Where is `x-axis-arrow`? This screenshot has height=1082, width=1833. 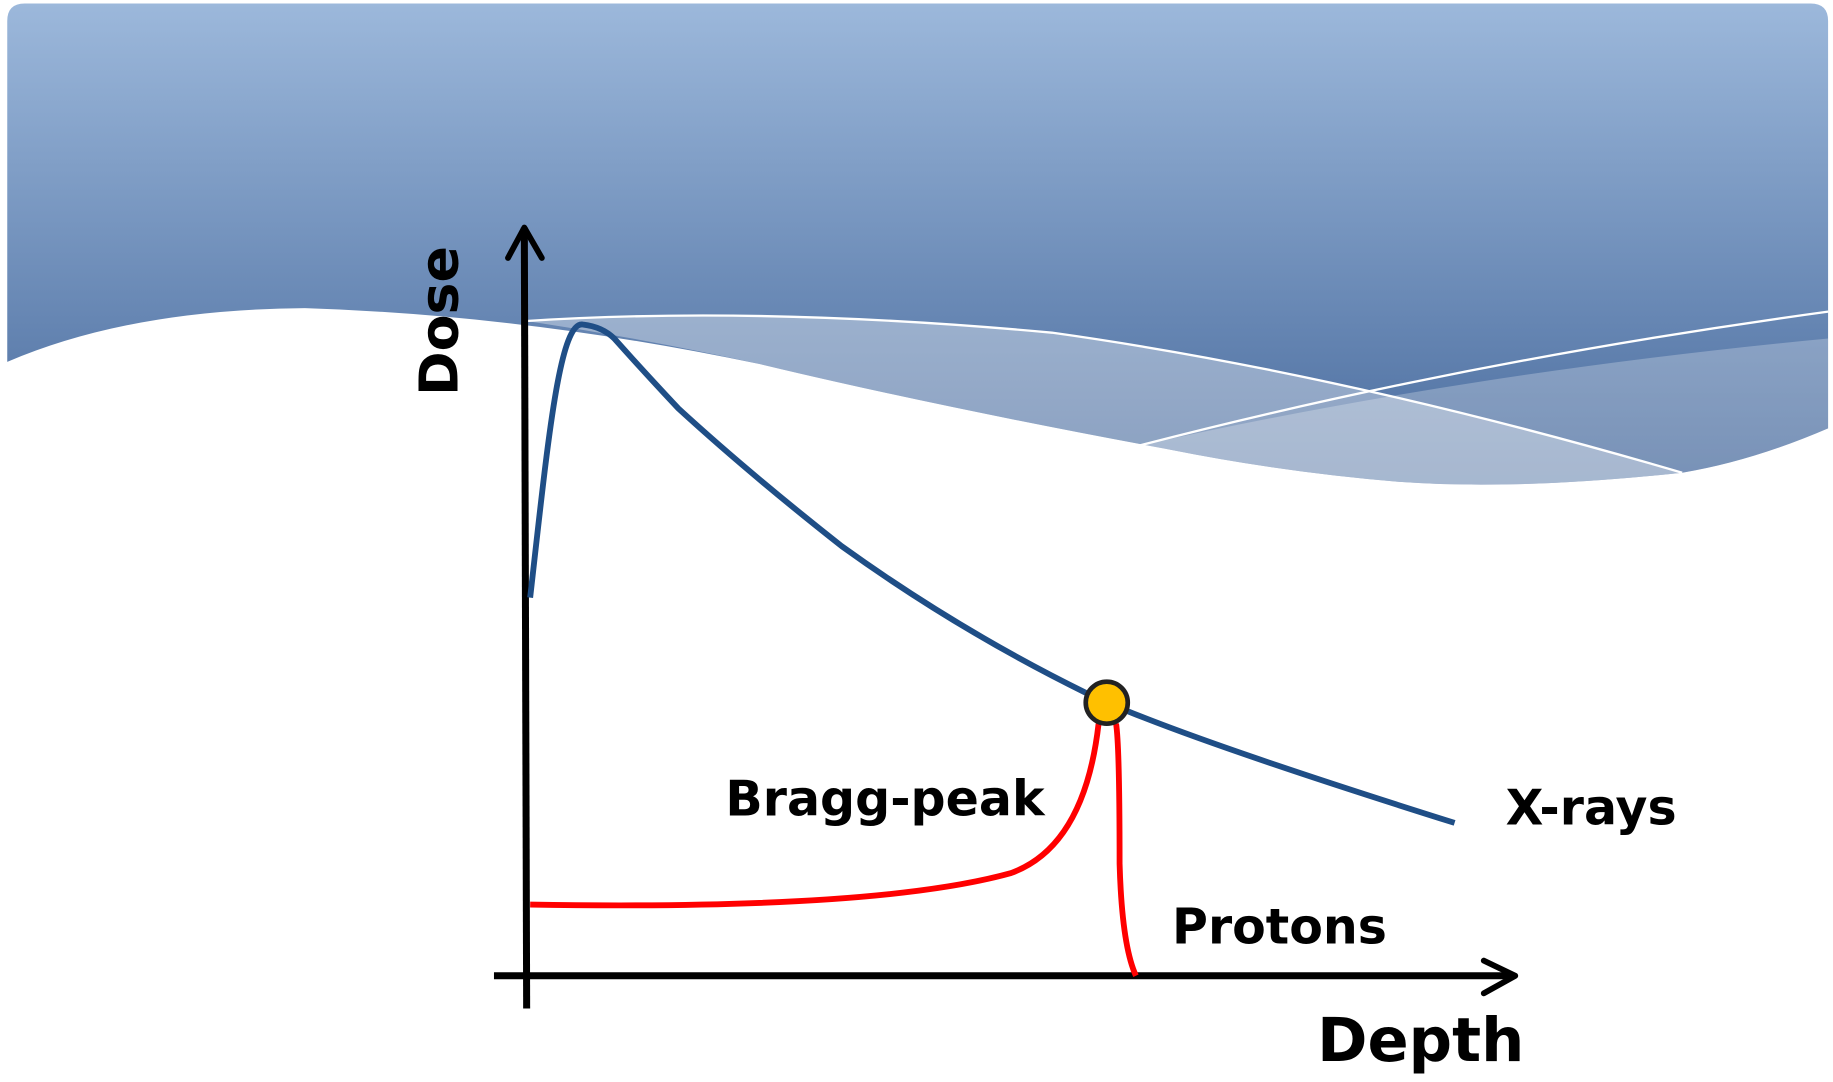
x-axis-arrow is located at coordinates (1499, 977).